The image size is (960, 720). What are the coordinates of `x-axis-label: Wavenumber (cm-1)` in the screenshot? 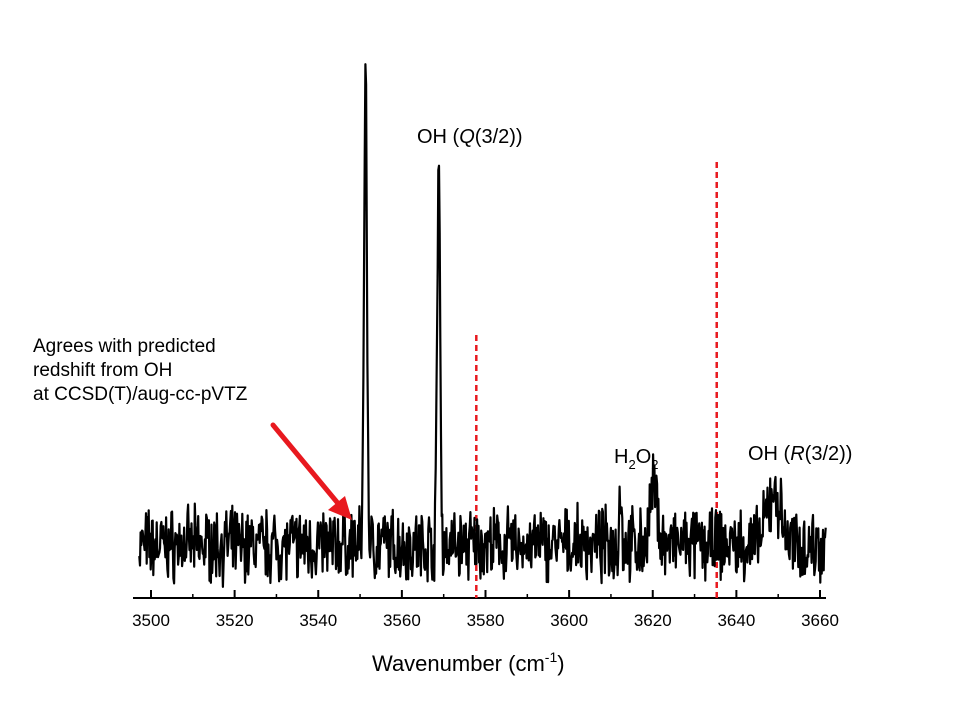 It's located at (468, 662).